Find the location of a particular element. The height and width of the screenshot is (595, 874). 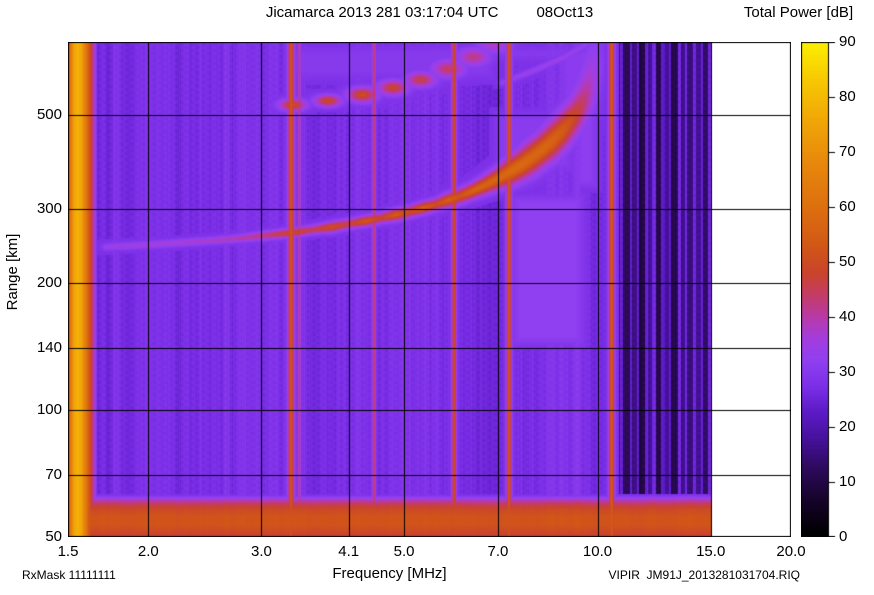

rxmask-label: RxMask 11111111 is located at coordinates (69, 575).